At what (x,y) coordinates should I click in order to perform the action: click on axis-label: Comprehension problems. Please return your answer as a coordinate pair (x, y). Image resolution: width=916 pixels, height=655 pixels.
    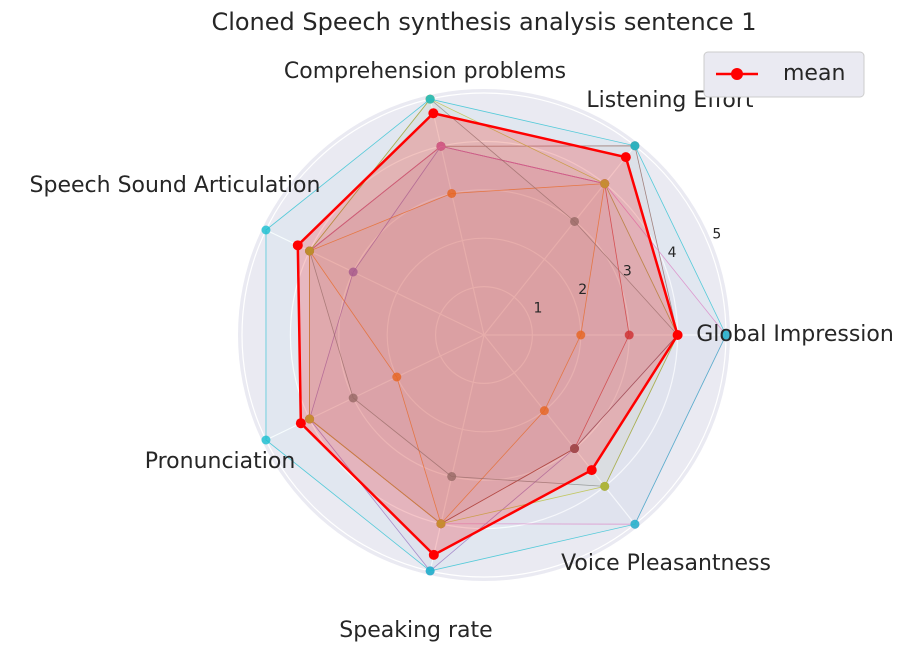
    Looking at the image, I should click on (425, 71).